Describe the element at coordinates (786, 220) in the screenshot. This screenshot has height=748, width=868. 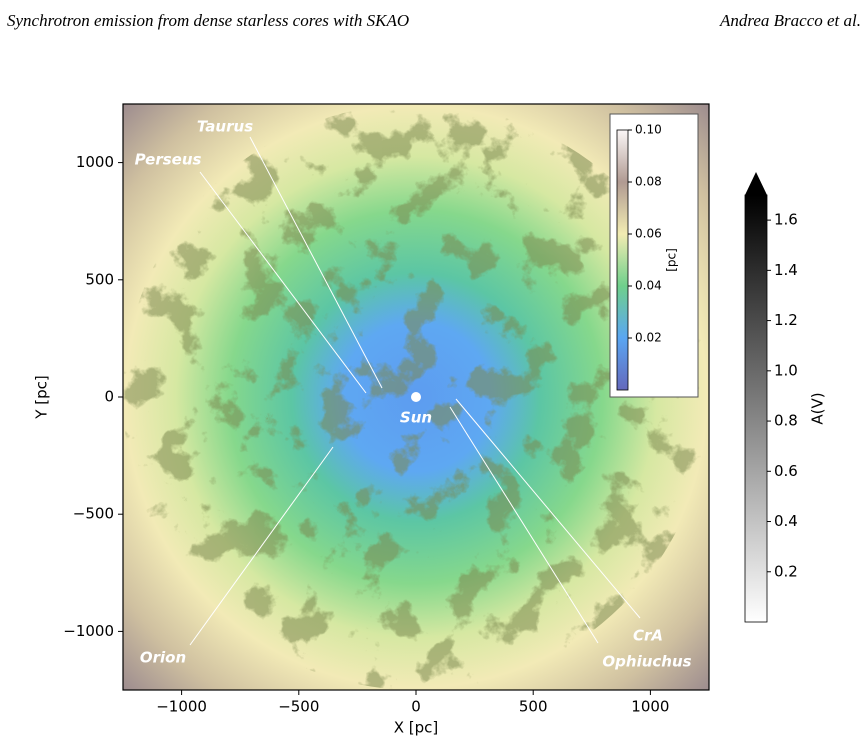
I see `colorbar-tick-label: 1.6` at that location.